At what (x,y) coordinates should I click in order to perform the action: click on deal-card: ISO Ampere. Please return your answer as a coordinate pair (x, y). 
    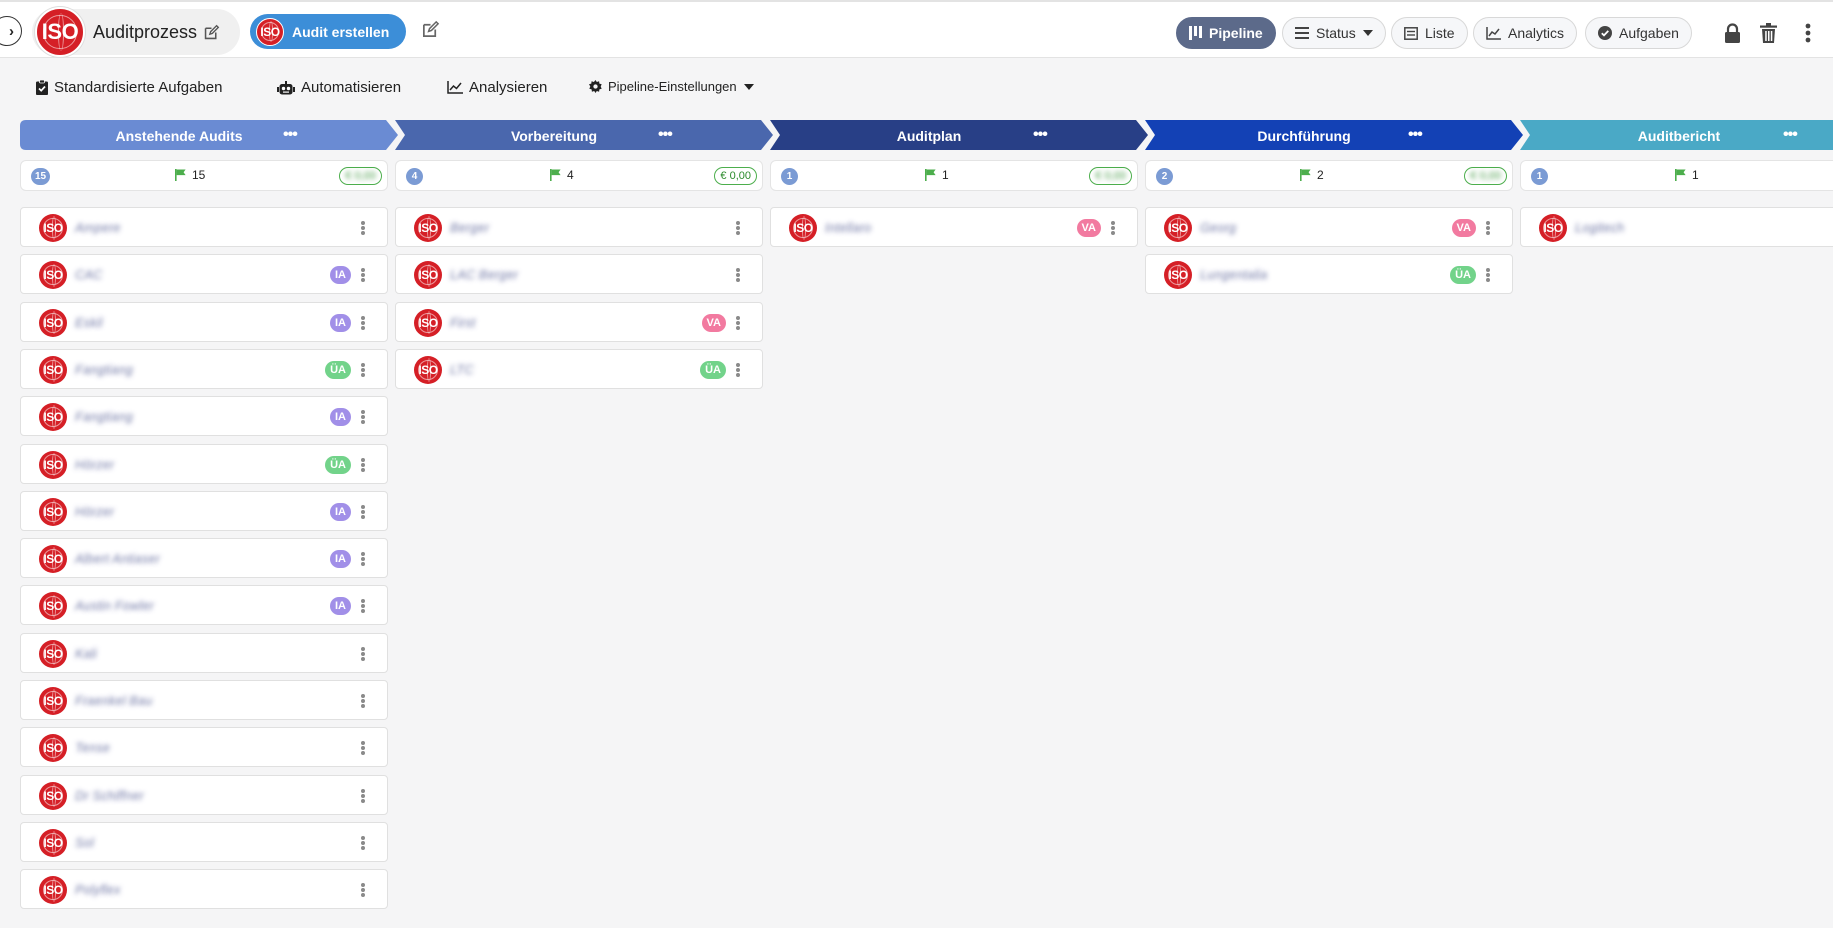
    Looking at the image, I should click on (204, 227).